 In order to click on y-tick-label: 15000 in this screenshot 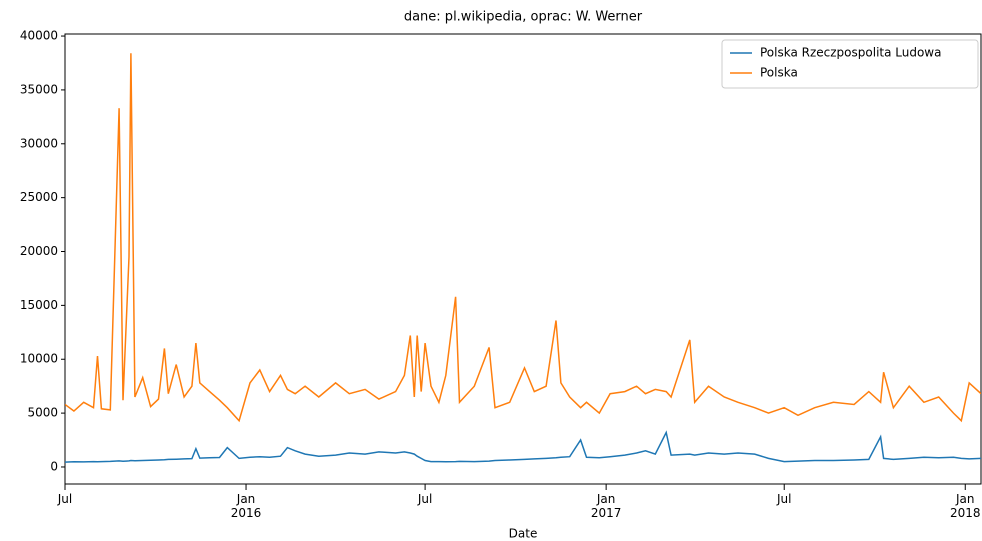, I will do `click(39, 305)`.